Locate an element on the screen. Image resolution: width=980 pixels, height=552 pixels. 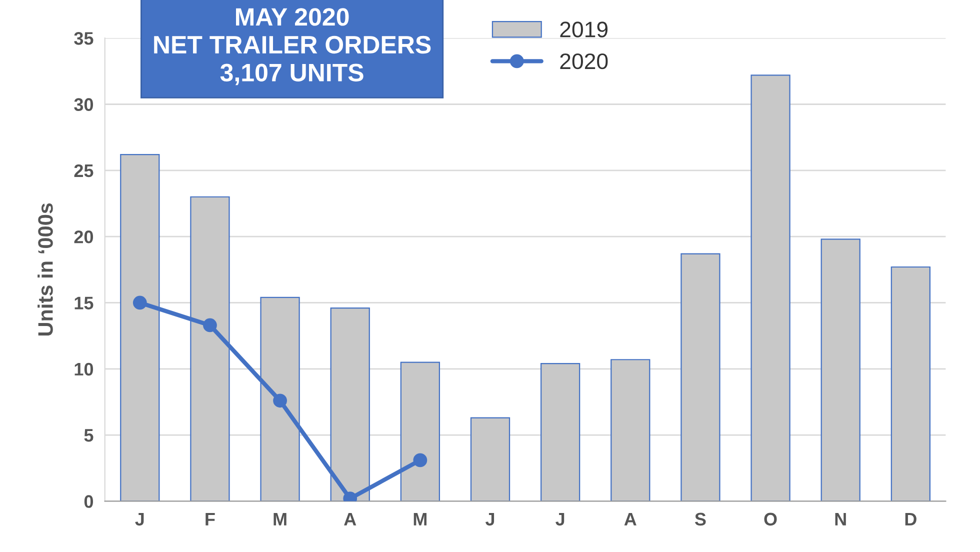
y-tick-label: 10 is located at coordinates (84, 369).